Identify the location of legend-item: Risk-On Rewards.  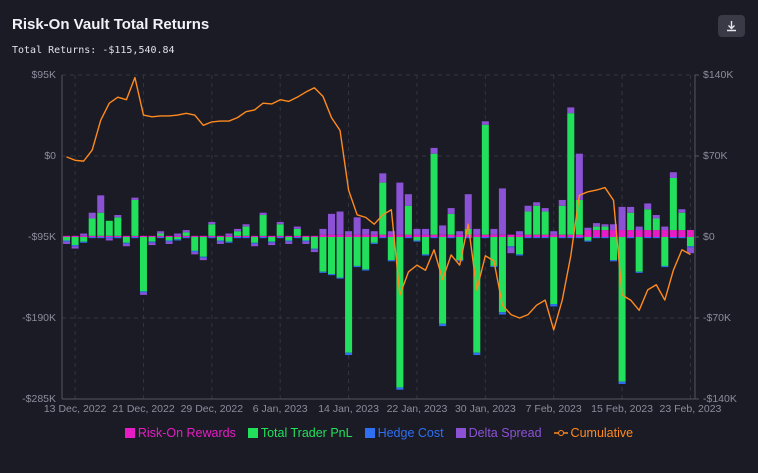
(180, 433).